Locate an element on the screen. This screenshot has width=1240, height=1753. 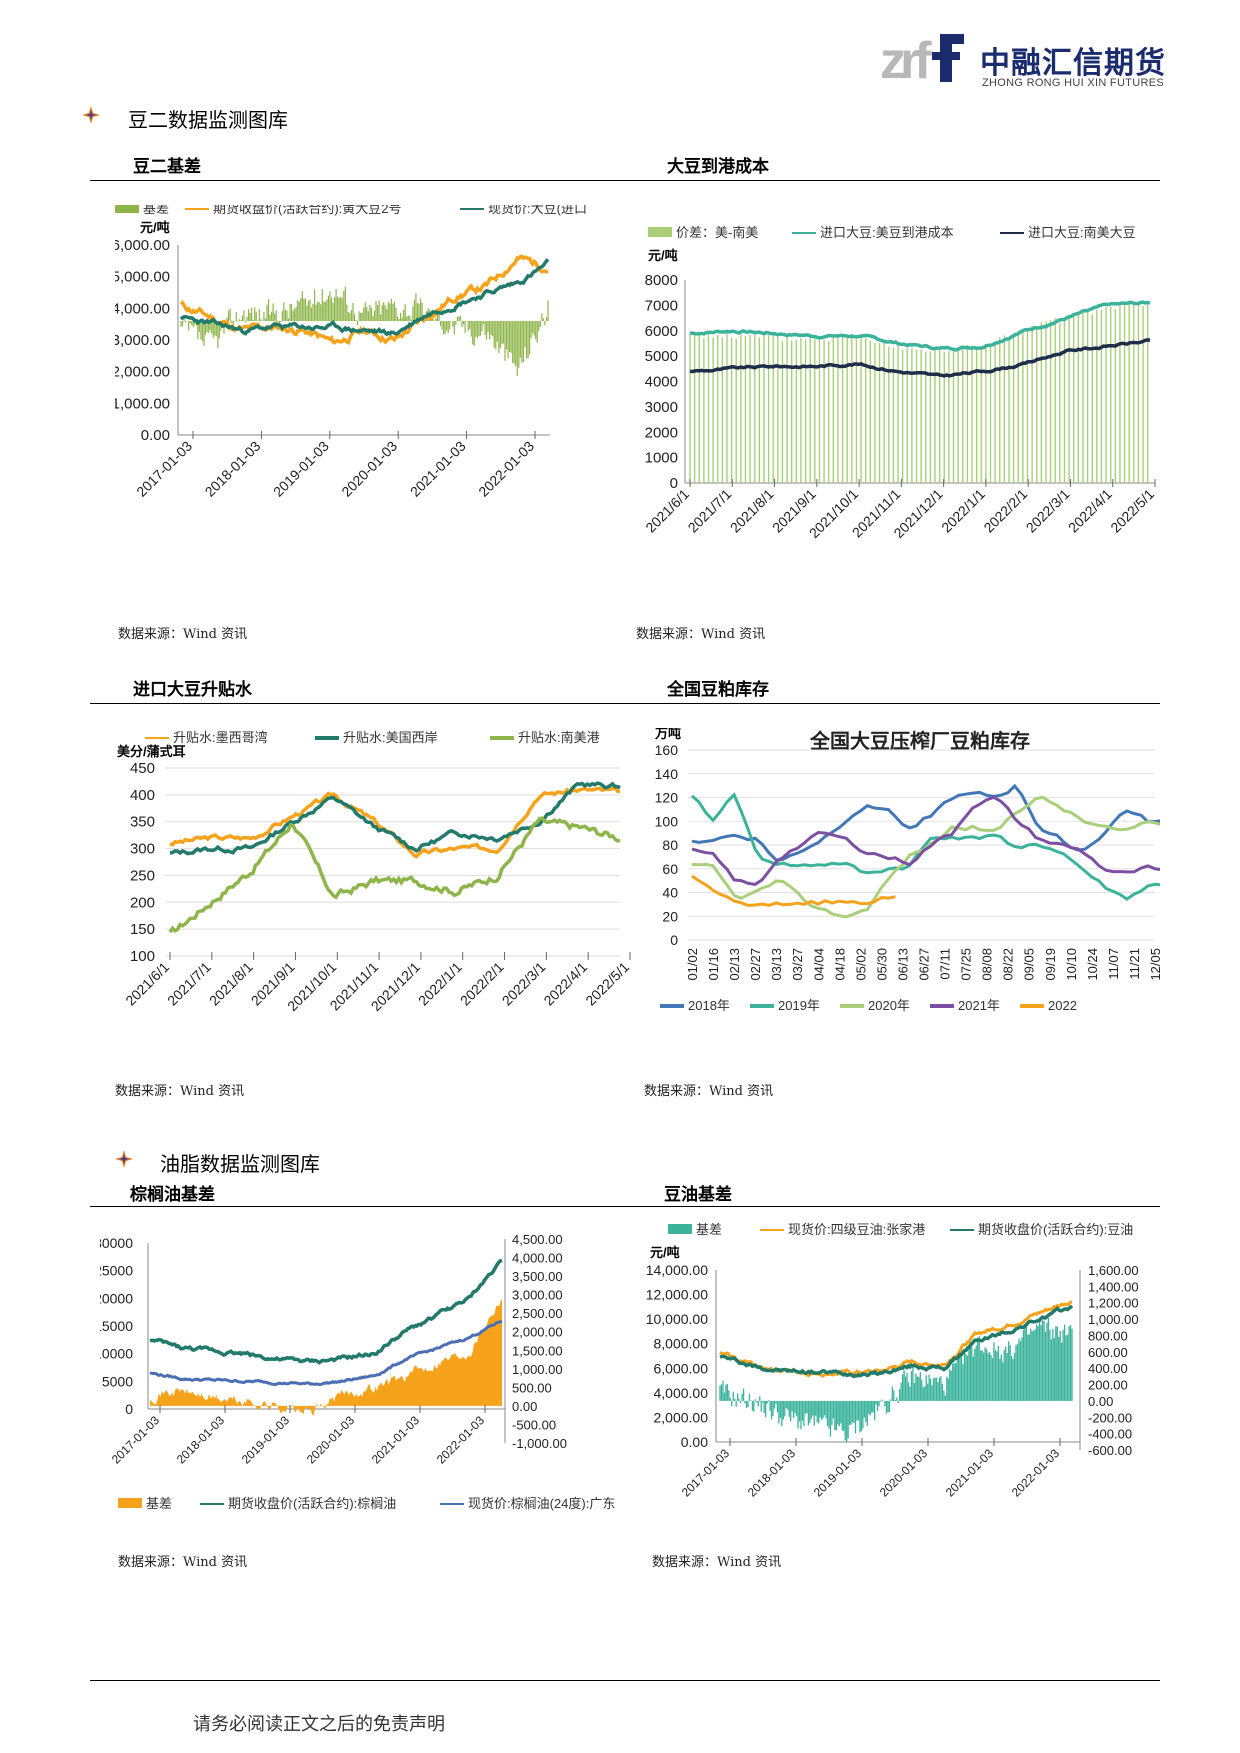
c3-y-tick-label: 200 is located at coordinates (142, 902).